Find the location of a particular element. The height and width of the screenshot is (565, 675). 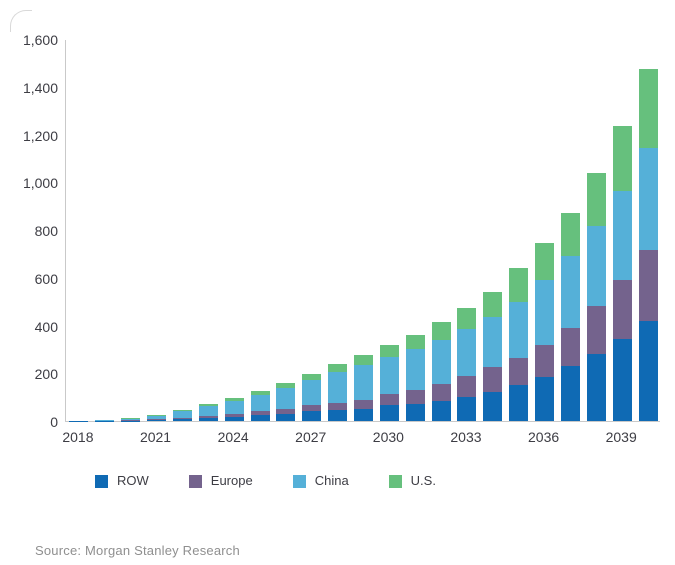

bar-segment-us-2032 is located at coordinates (441, 330).